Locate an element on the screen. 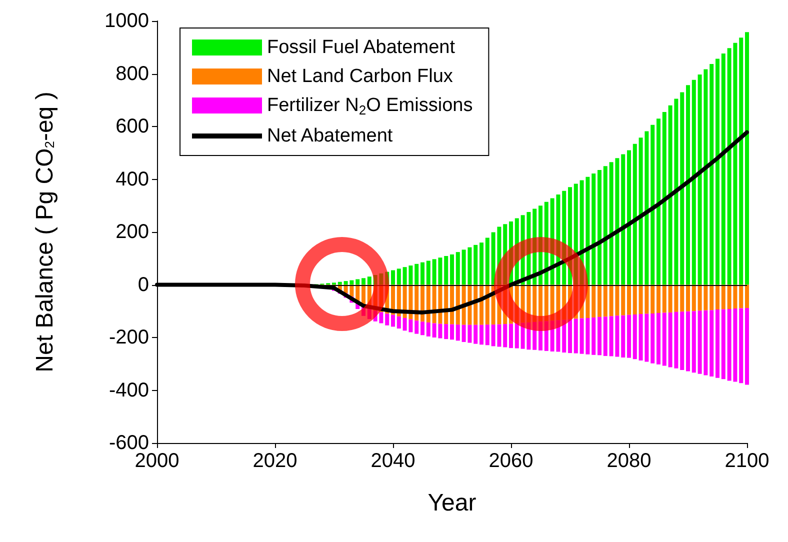 The width and height of the screenshot is (788, 542). x-tick-label: 2020 is located at coordinates (275, 461).